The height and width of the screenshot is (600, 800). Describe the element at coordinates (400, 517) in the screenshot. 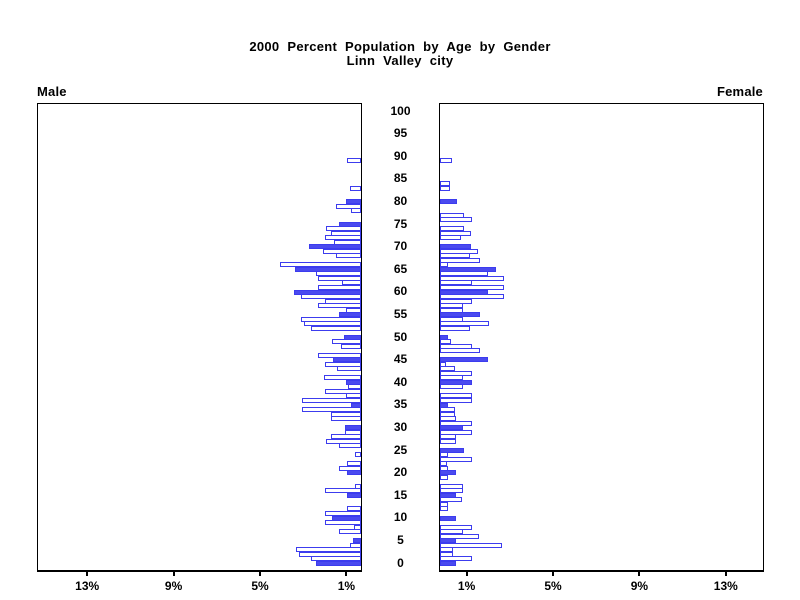

I see `age-axis-label-10: 10` at that location.